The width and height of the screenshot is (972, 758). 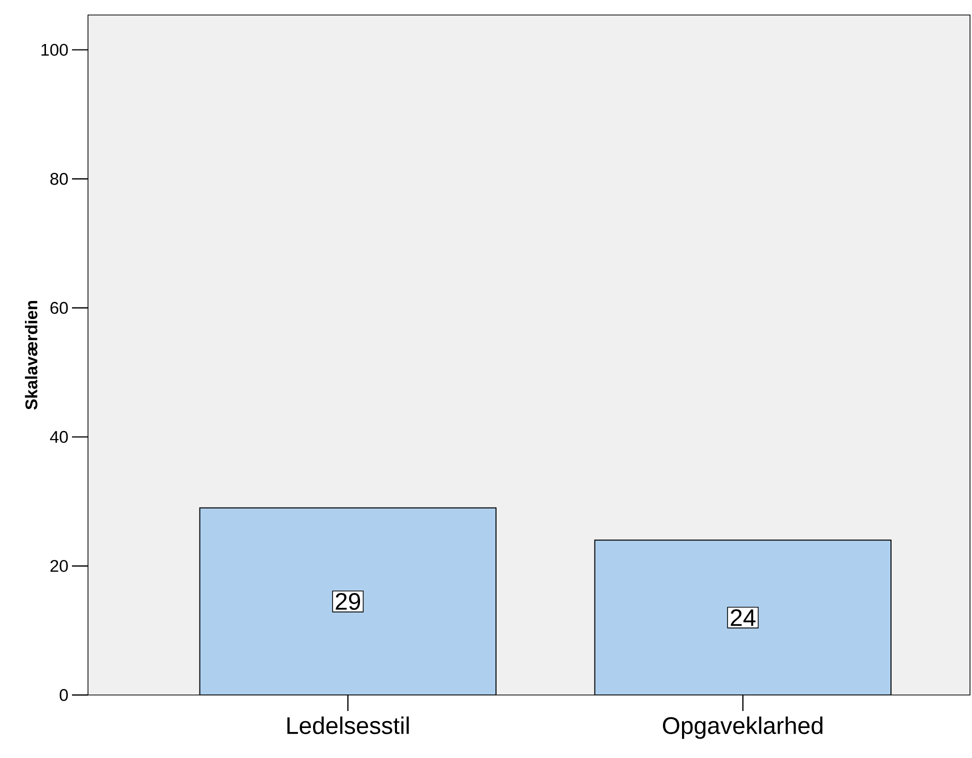 I want to click on y-tick-label: 20, so click(x=59, y=566).